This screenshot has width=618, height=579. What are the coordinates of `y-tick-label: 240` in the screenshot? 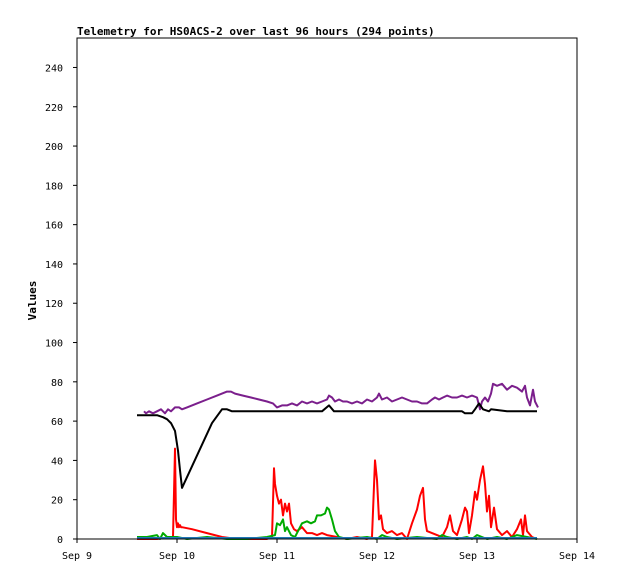 It's located at (54, 68).